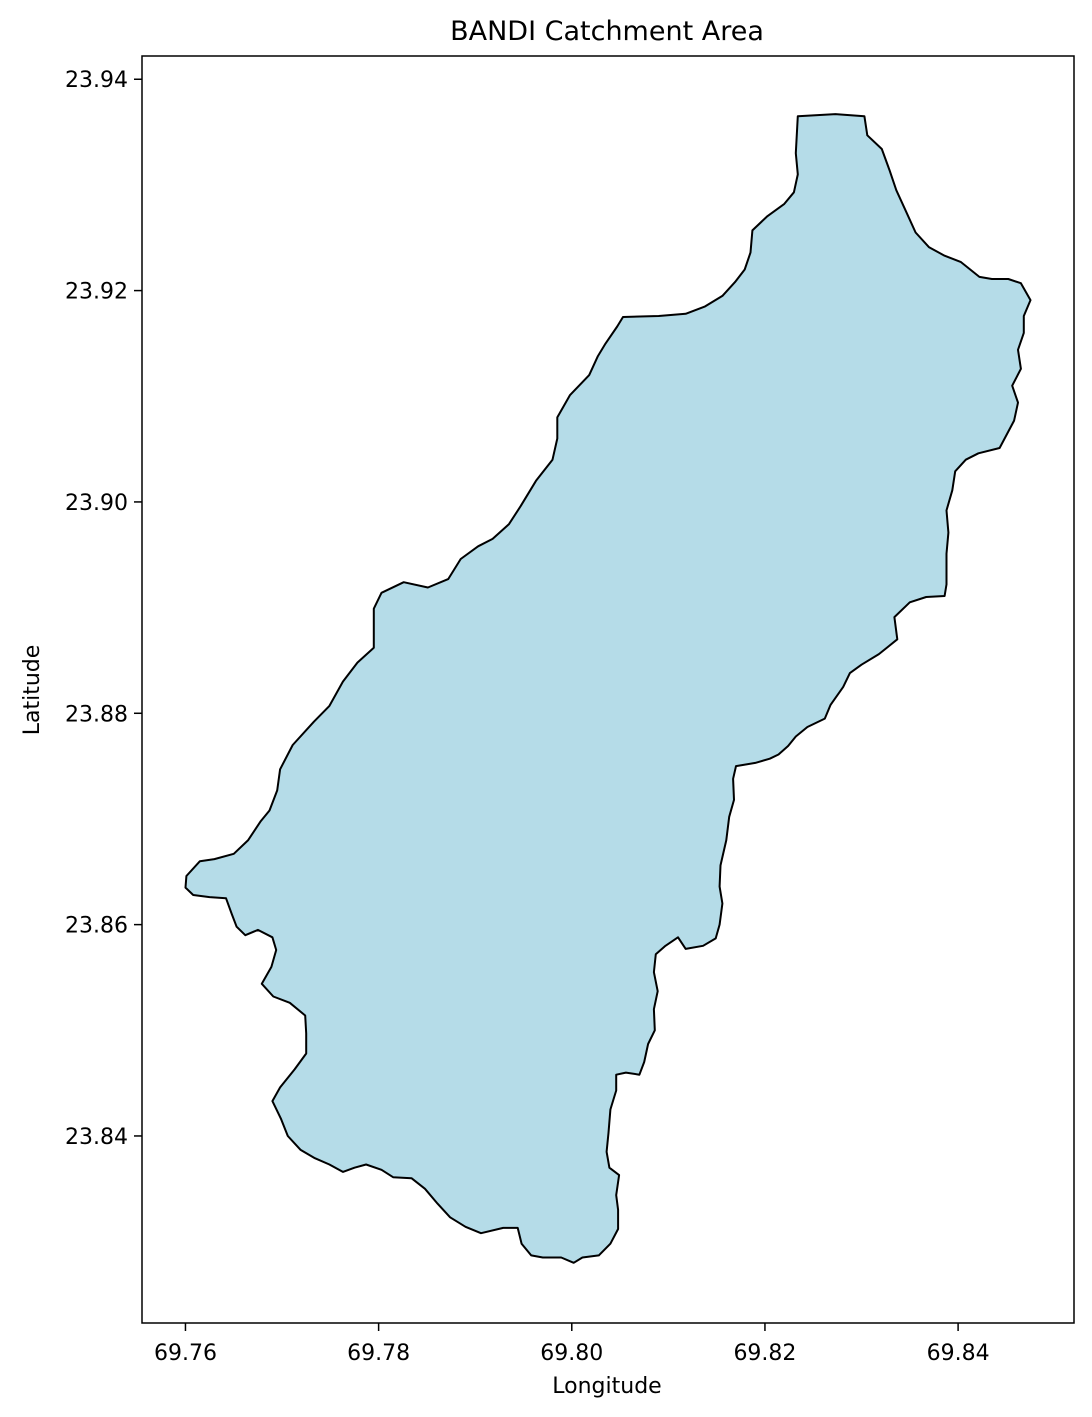  What do you see at coordinates (96, 714) in the screenshot?
I see `y-tick-label: 23.88` at bounding box center [96, 714].